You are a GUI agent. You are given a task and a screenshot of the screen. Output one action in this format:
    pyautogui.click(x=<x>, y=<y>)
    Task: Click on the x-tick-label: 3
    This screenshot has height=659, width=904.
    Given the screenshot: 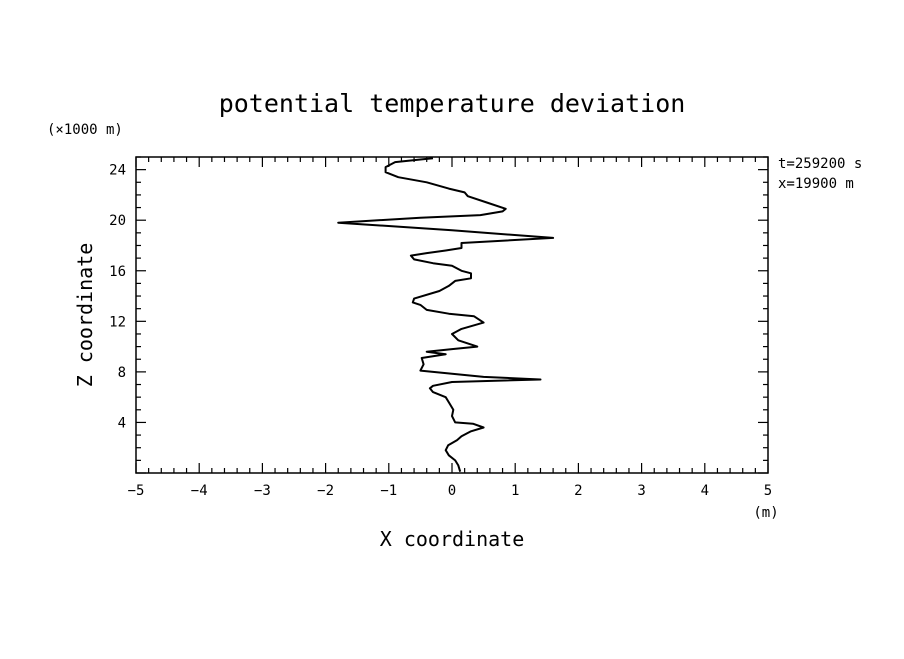 What is the action you would take?
    pyautogui.click(x=641, y=491)
    